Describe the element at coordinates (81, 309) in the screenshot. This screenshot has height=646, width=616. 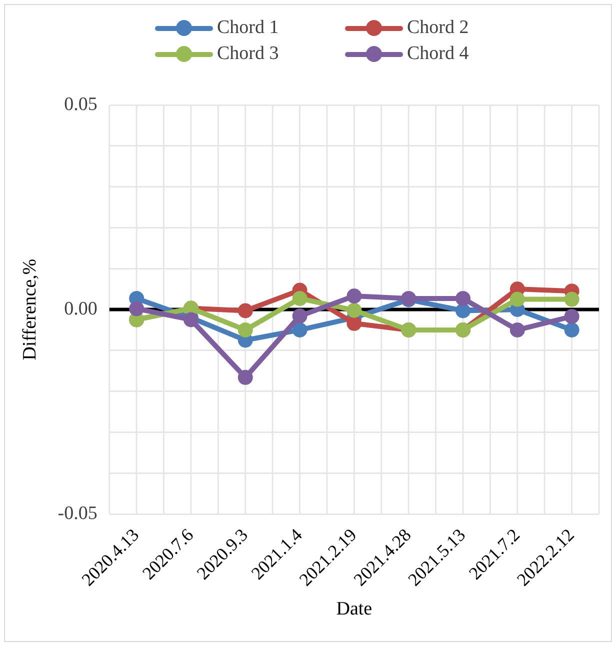
I see `y-tick-label: 0.00` at that location.